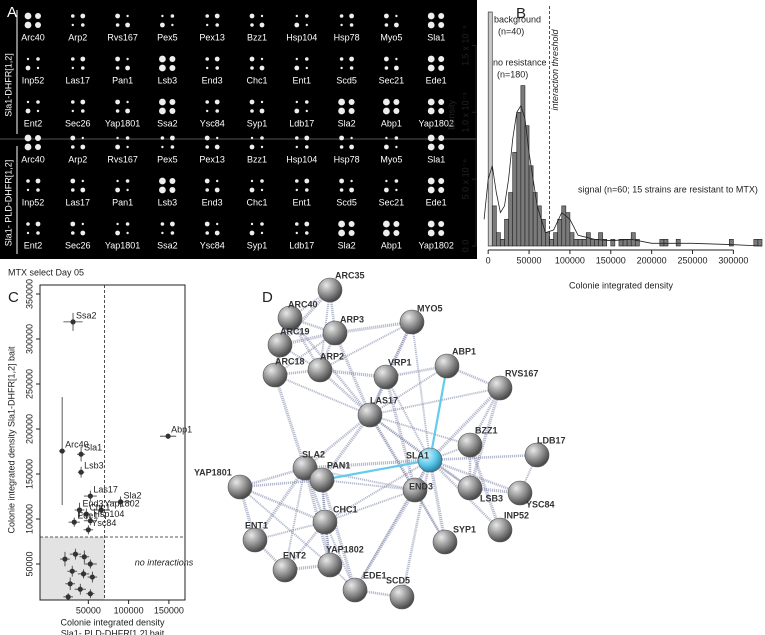 The image size is (765, 635). I want to click on point-label: Lsb3, so click(94, 466).